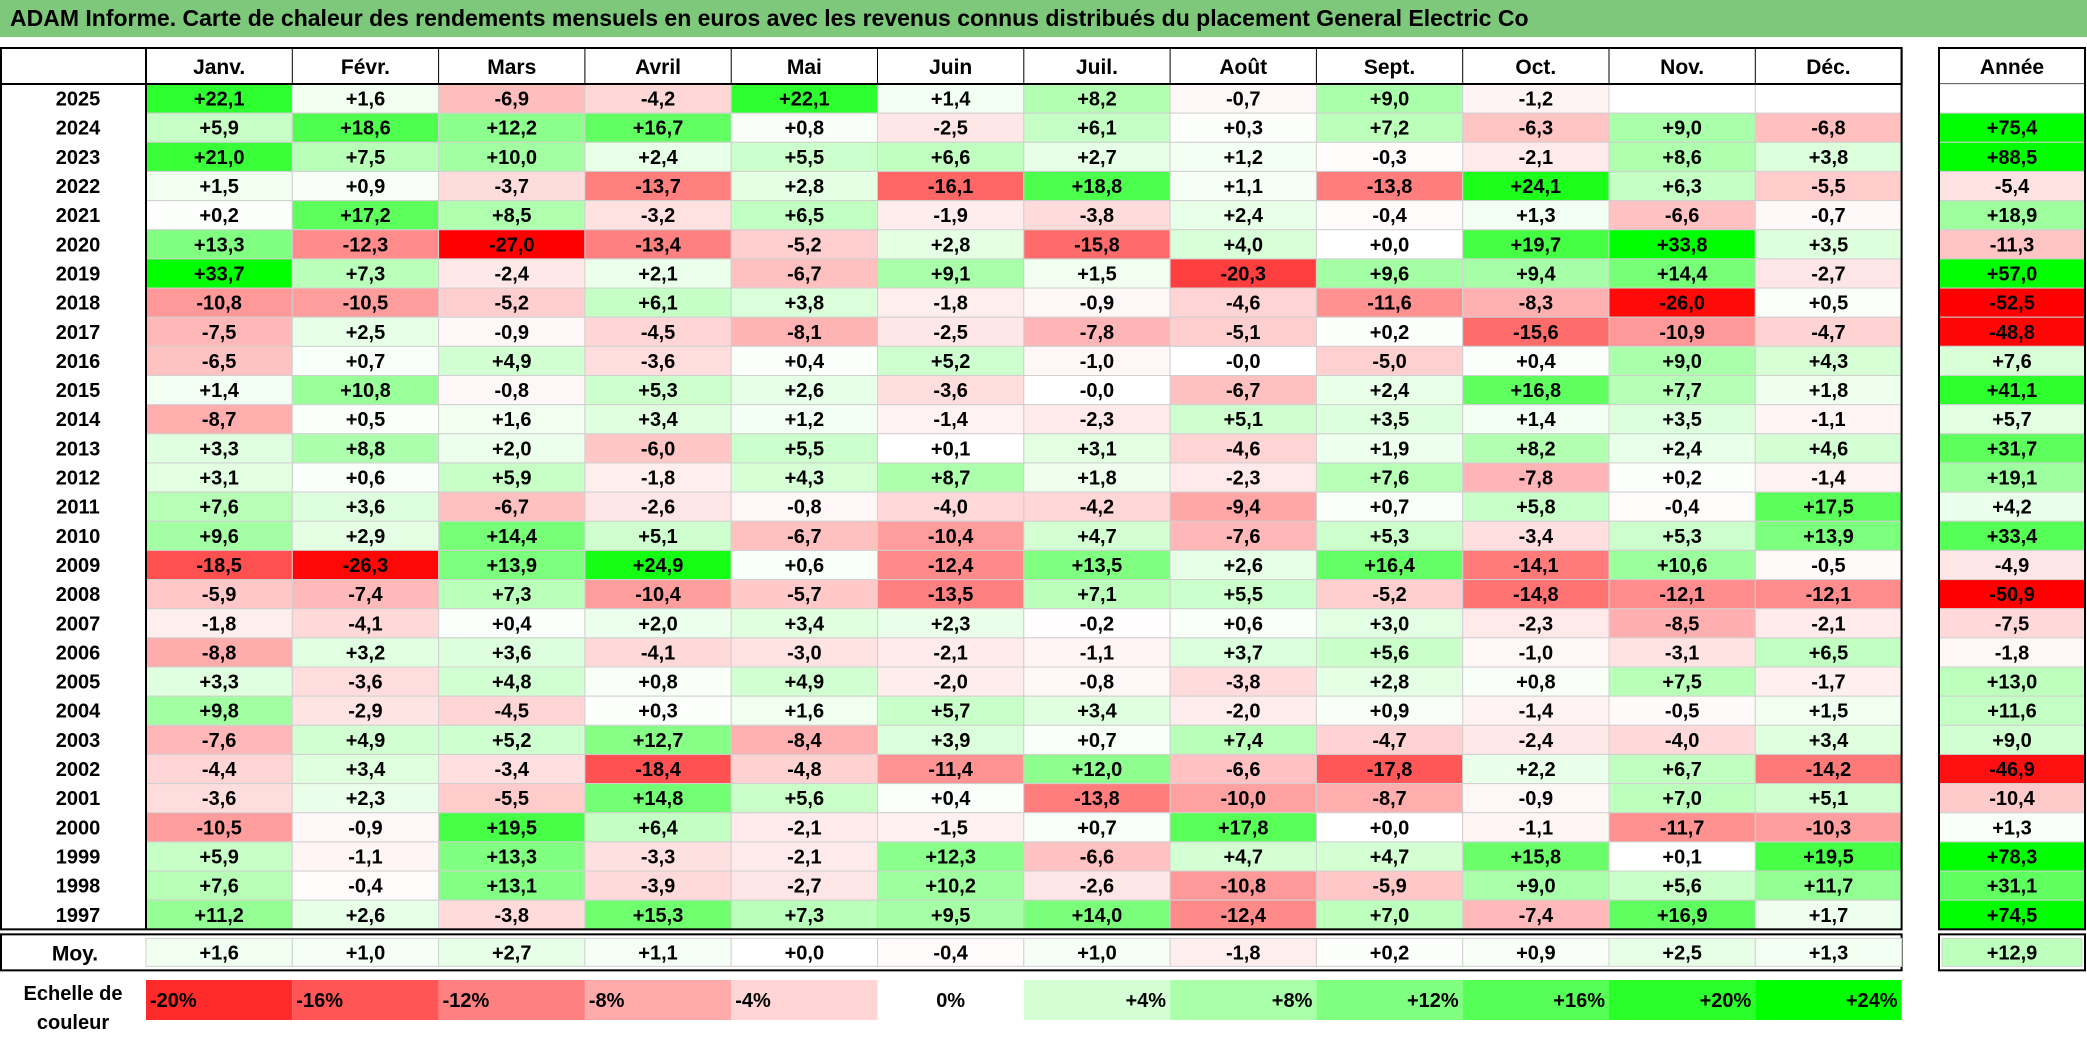 Image resolution: width=2087 pixels, height=1038 pixels. Describe the element at coordinates (1828, 391) in the screenshot. I see `heatmap-cell-label: +1,8` at that location.